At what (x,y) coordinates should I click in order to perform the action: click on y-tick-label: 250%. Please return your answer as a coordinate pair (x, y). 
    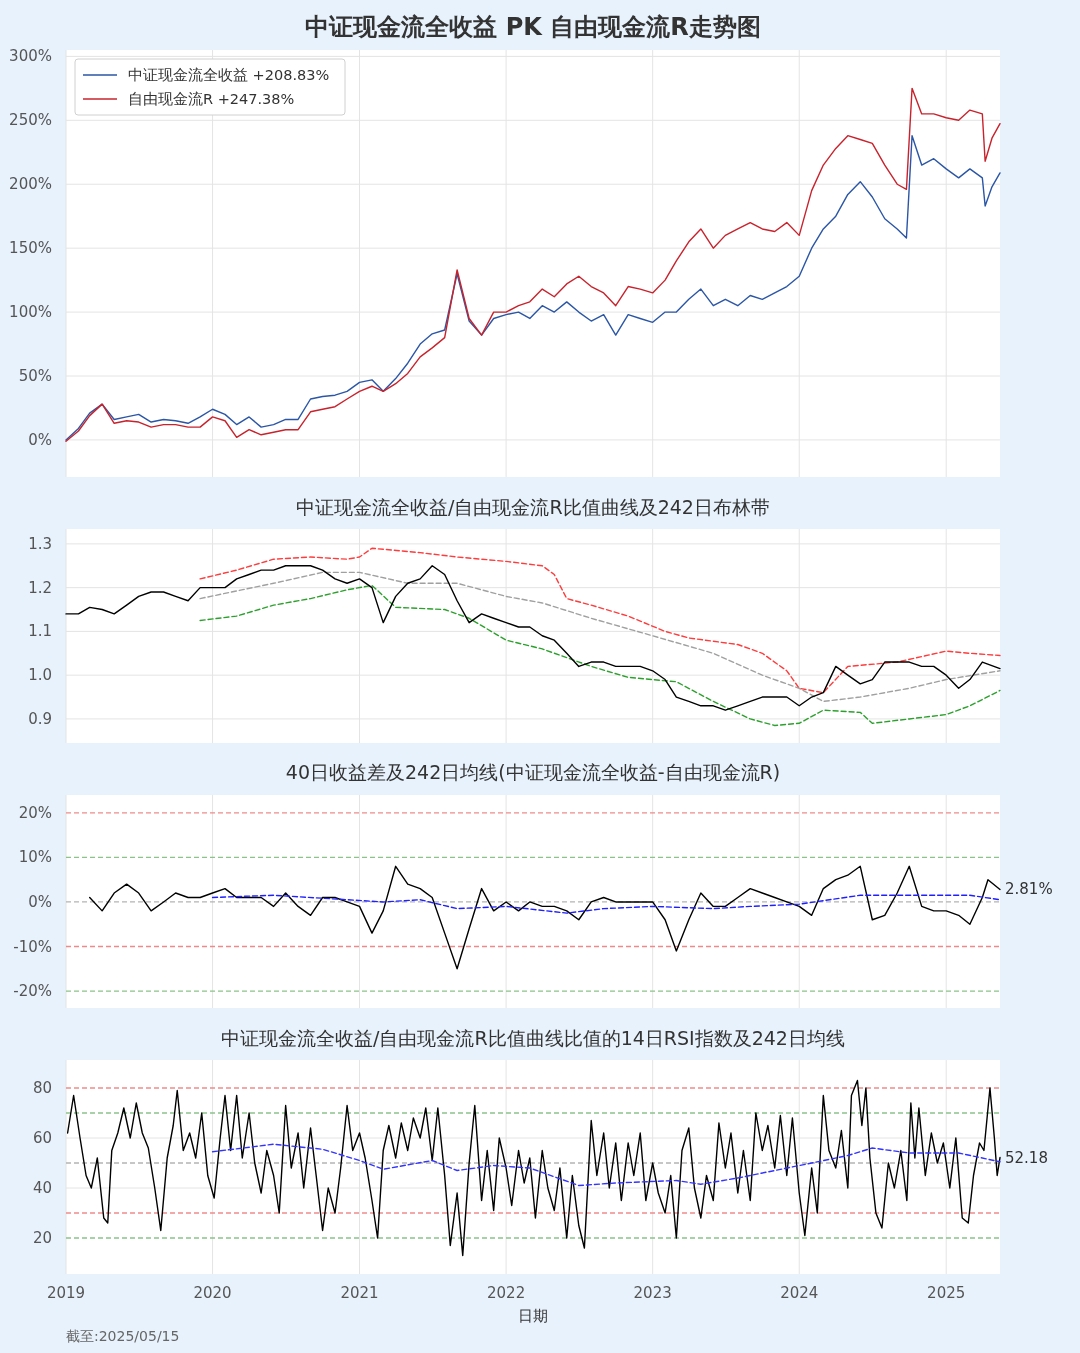
    Looking at the image, I should click on (30, 120).